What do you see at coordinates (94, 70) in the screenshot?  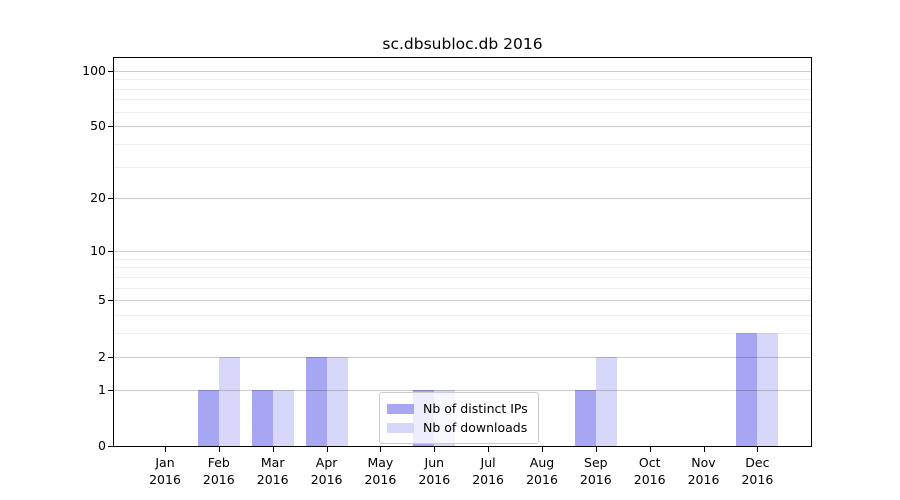 I see `y-tick-label: 100` at bounding box center [94, 70].